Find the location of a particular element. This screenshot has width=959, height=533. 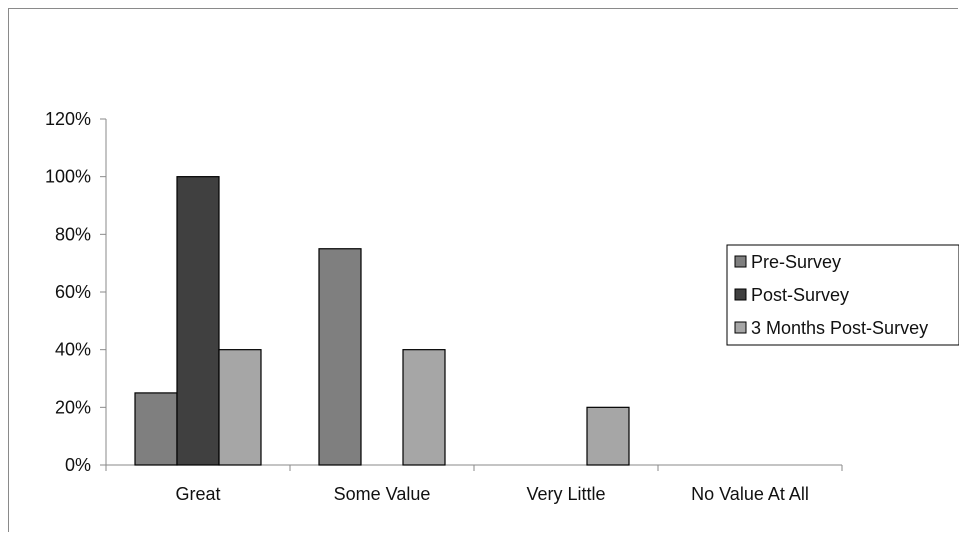

y-axis: 0% 20% 40% 60% 80% 100% 120% is located at coordinates (76, 292).